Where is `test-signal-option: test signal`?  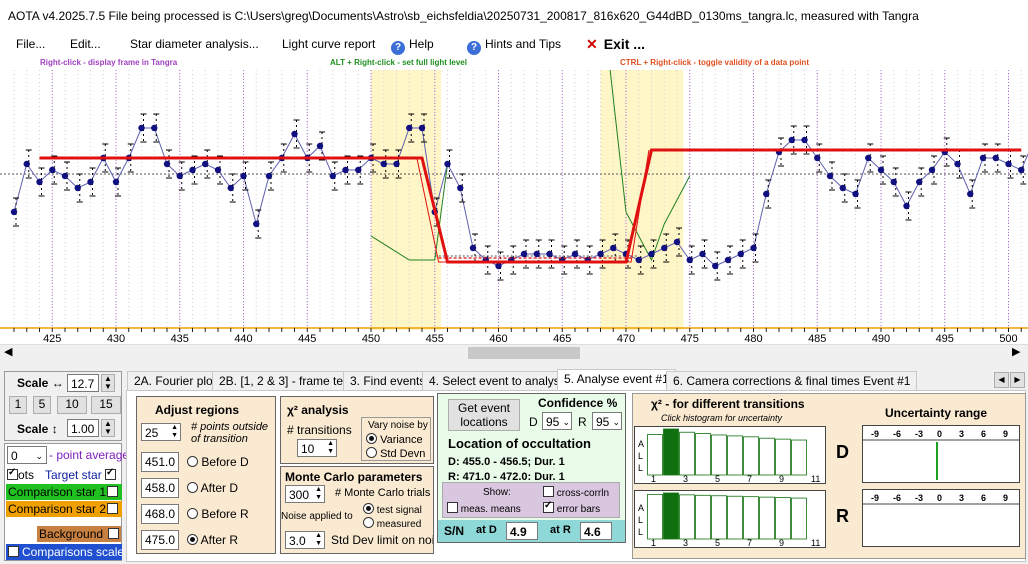 test-signal-option: test signal is located at coordinates (392, 509).